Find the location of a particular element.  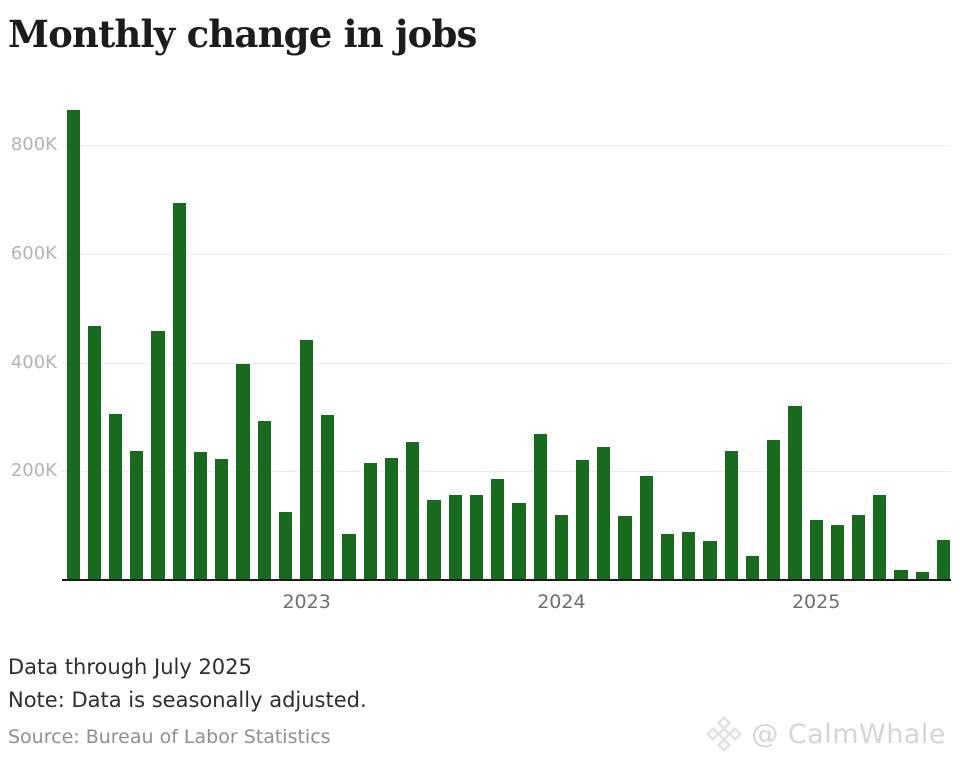

gridline-600k is located at coordinates (506, 254).